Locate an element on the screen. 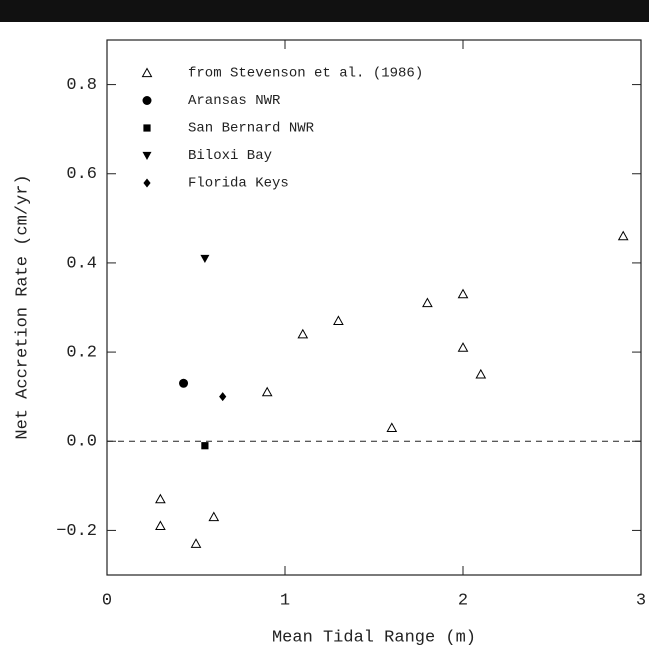 This screenshot has height=652, width=649. y-tick-label: 0.2 is located at coordinates (81, 353).